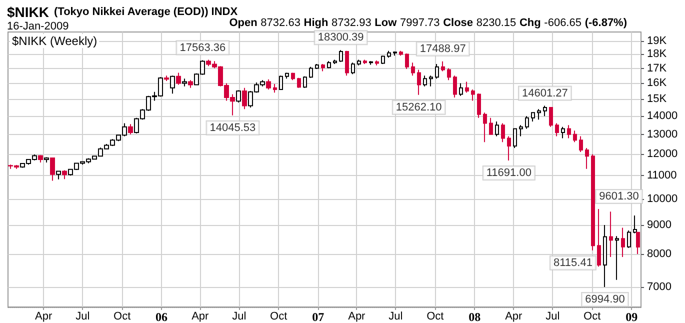  I want to click on y-tick-label: 8000, so click(659, 254).